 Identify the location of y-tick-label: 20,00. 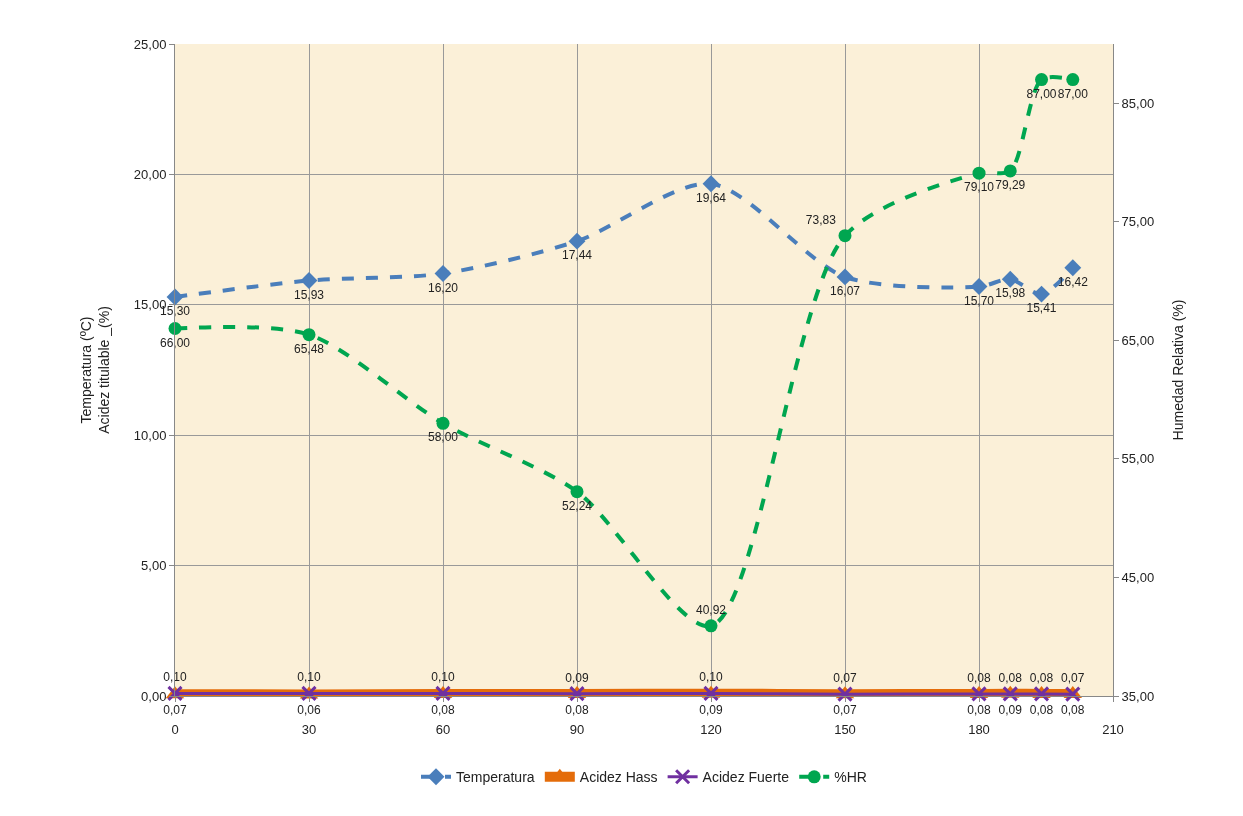
(150, 174).